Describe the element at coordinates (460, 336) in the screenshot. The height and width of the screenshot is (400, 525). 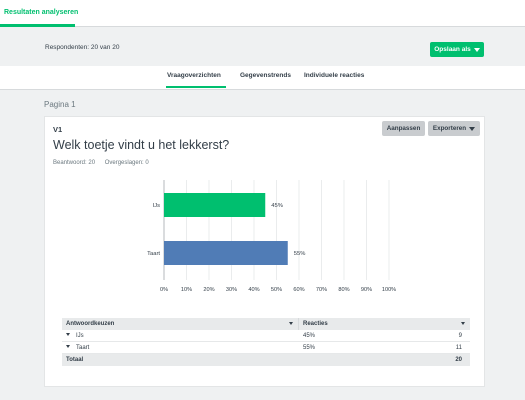
I see `row-count: 9` at that location.